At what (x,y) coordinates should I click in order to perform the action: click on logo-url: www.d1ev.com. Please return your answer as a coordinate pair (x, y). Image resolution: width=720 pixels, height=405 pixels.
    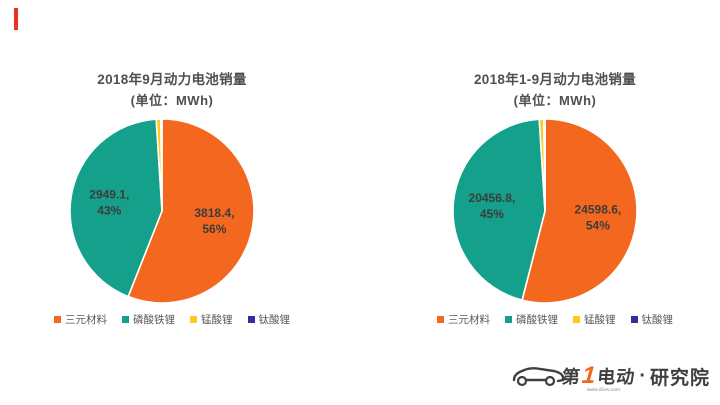
    Looking at the image, I should click on (603, 390).